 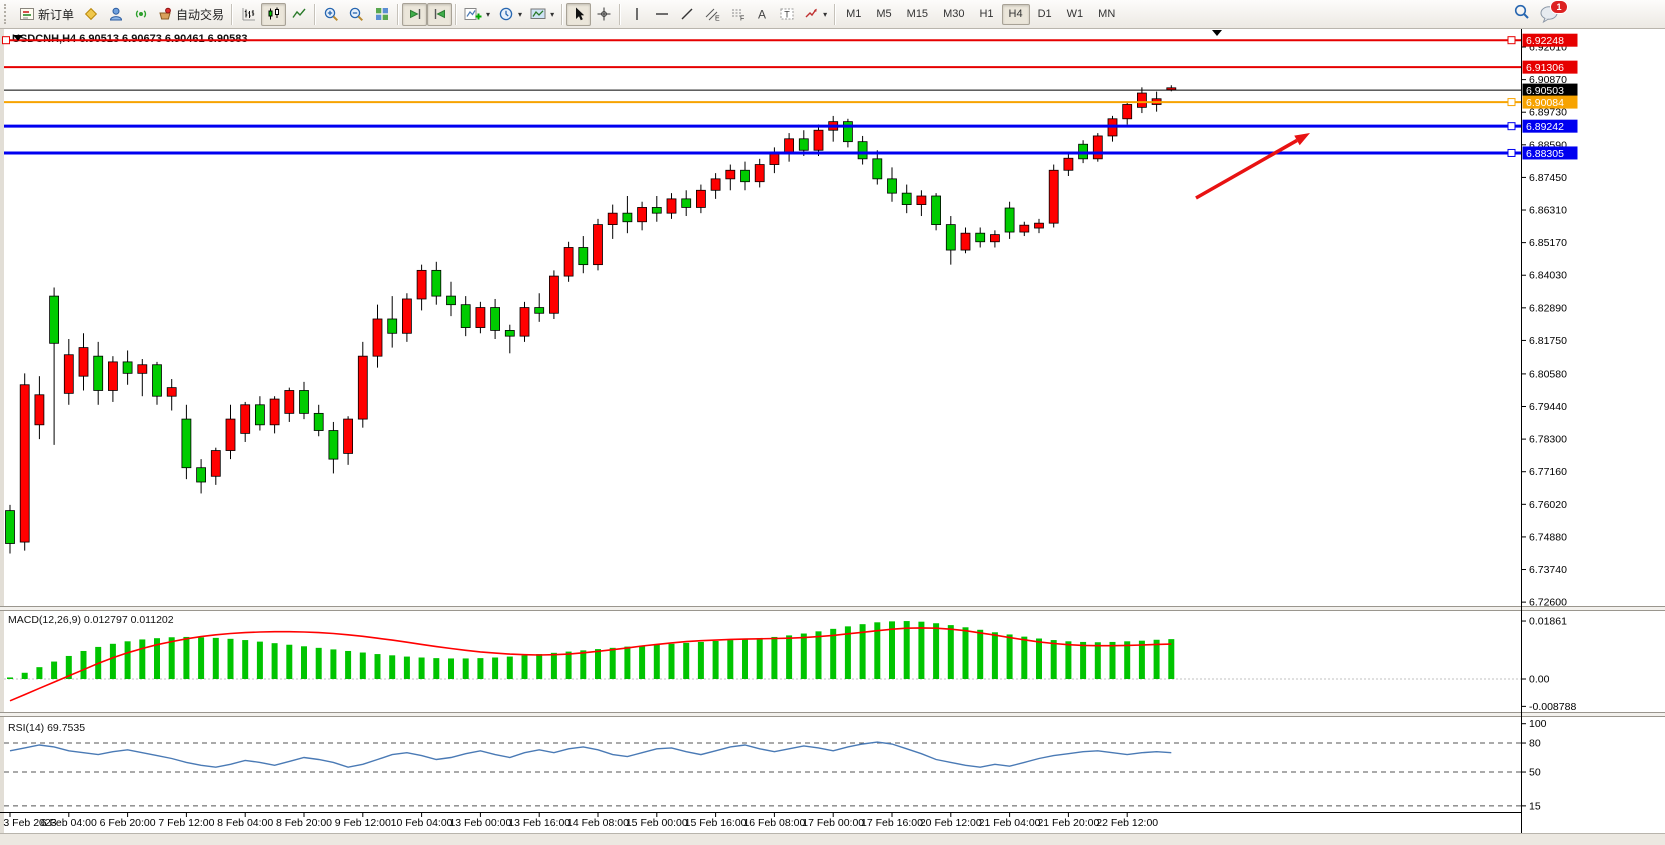 I want to click on template-icon, so click(x=538, y=14).